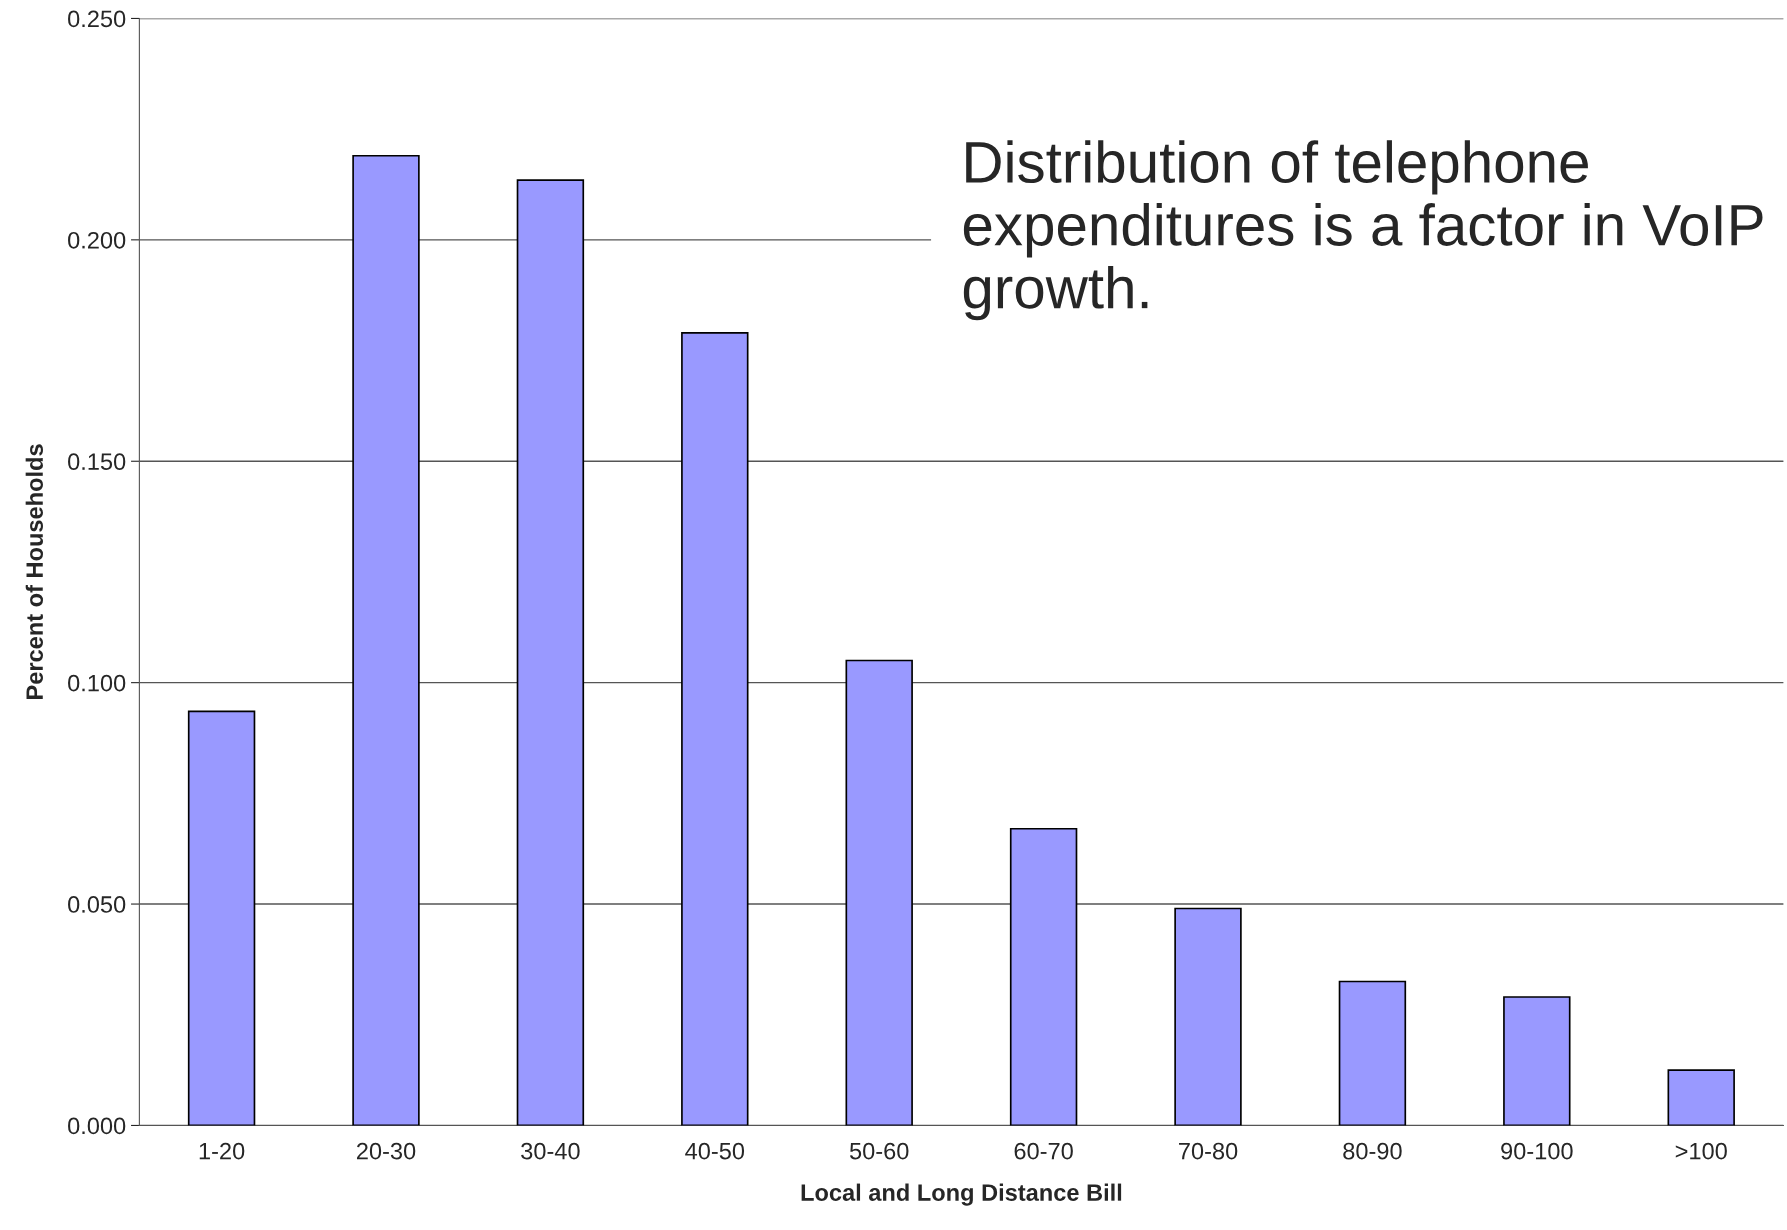 Image resolution: width=1787 pixels, height=1230 pixels. What do you see at coordinates (97, 19) in the screenshot?
I see `y-tick-label: 0.250` at bounding box center [97, 19].